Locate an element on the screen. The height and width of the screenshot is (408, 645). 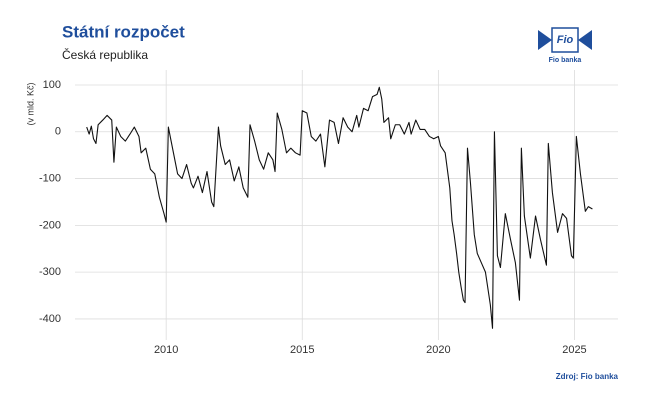
y-tick-label: -200 is located at coordinates (50, 225).